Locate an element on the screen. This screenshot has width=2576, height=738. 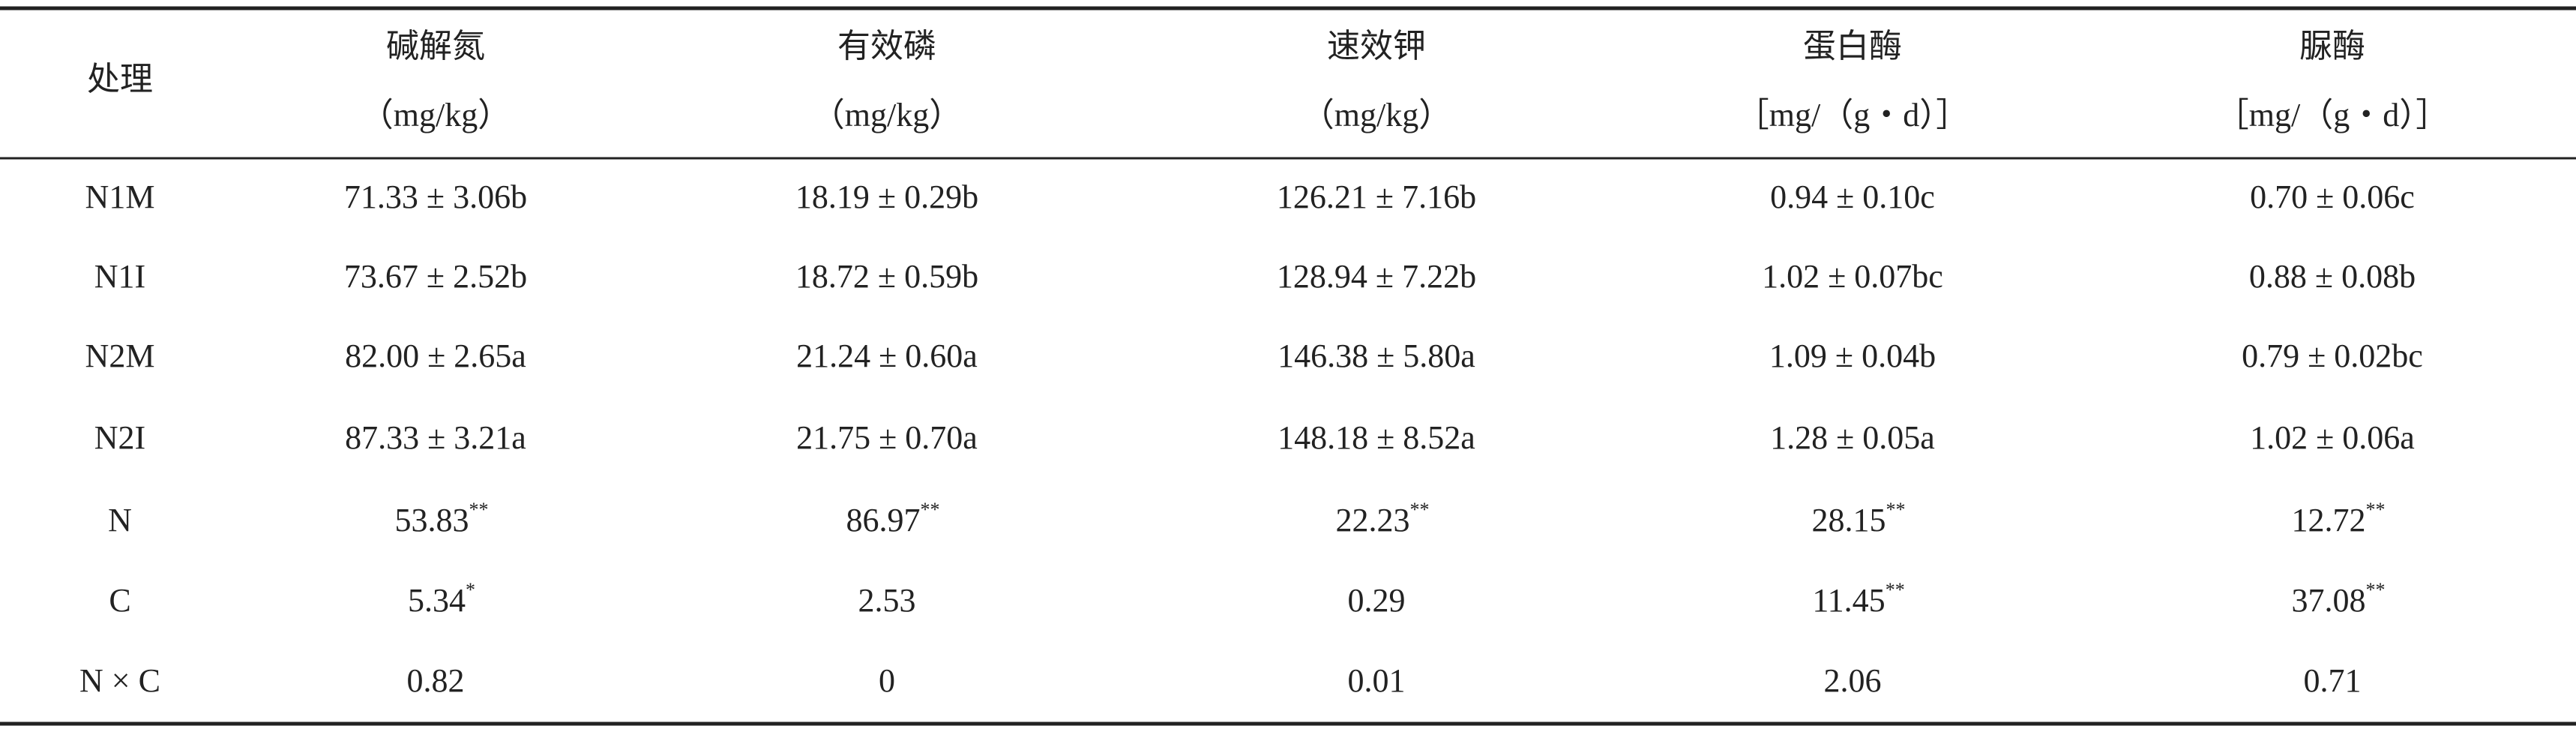
cell-value: 37.08 is located at coordinates (2329, 600).